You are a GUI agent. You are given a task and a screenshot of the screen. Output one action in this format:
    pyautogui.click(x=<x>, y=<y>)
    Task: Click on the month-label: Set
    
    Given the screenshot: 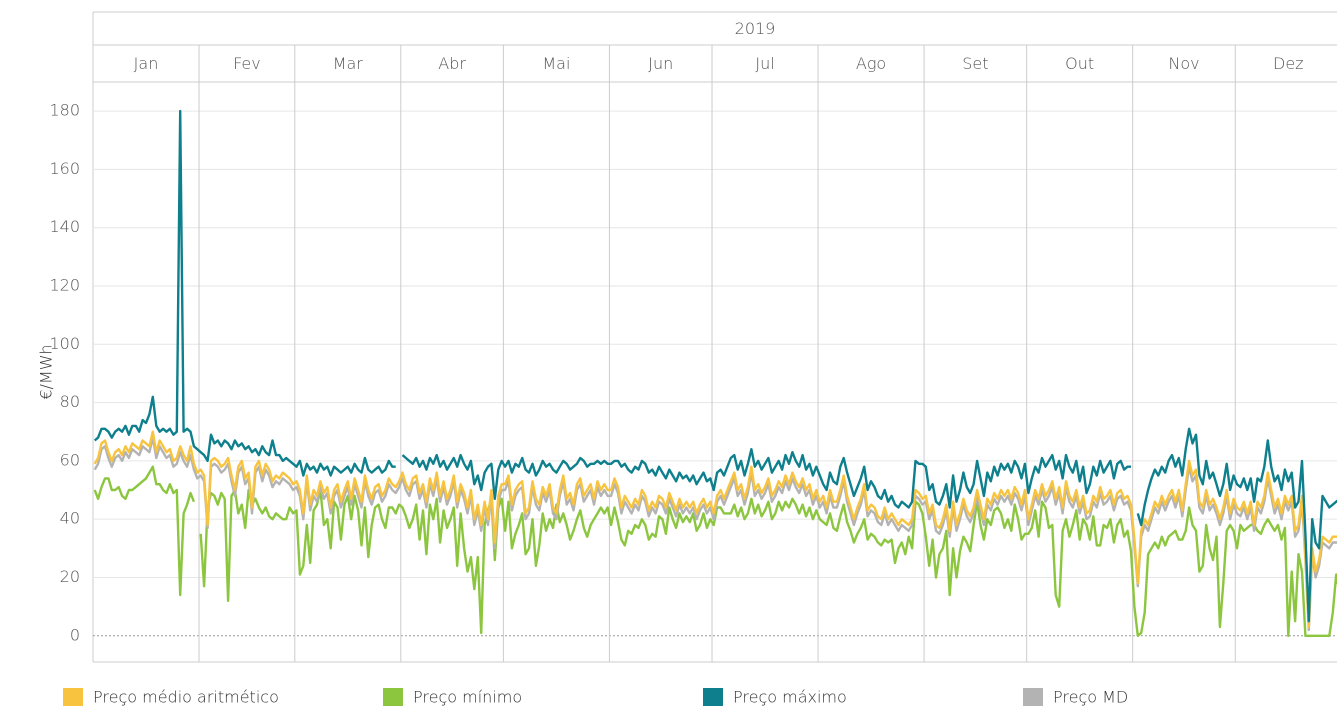 What is the action you would take?
    pyautogui.click(x=975, y=63)
    